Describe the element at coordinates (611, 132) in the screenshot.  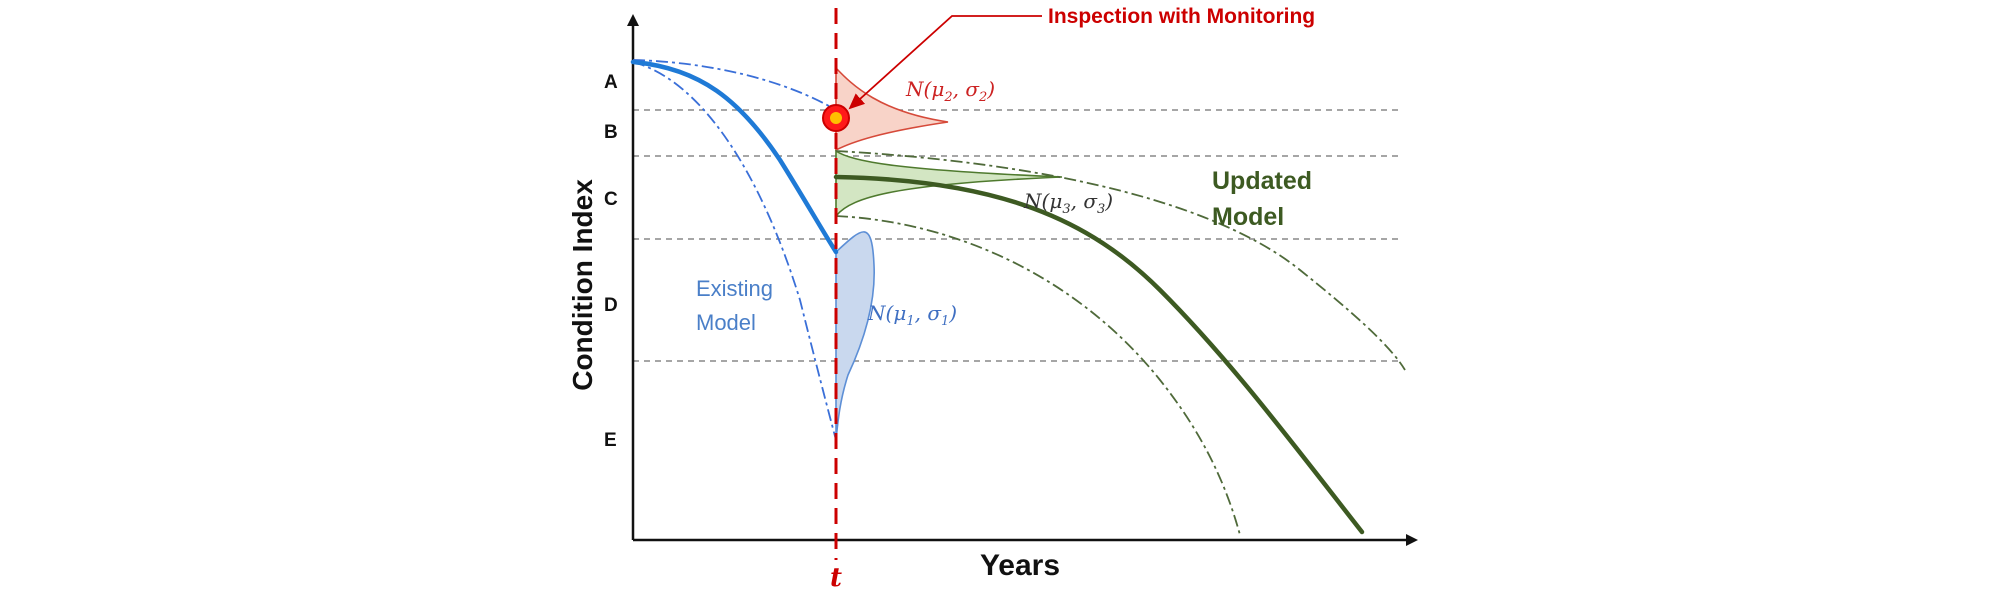
I see `grade-label-b: B` at that location.